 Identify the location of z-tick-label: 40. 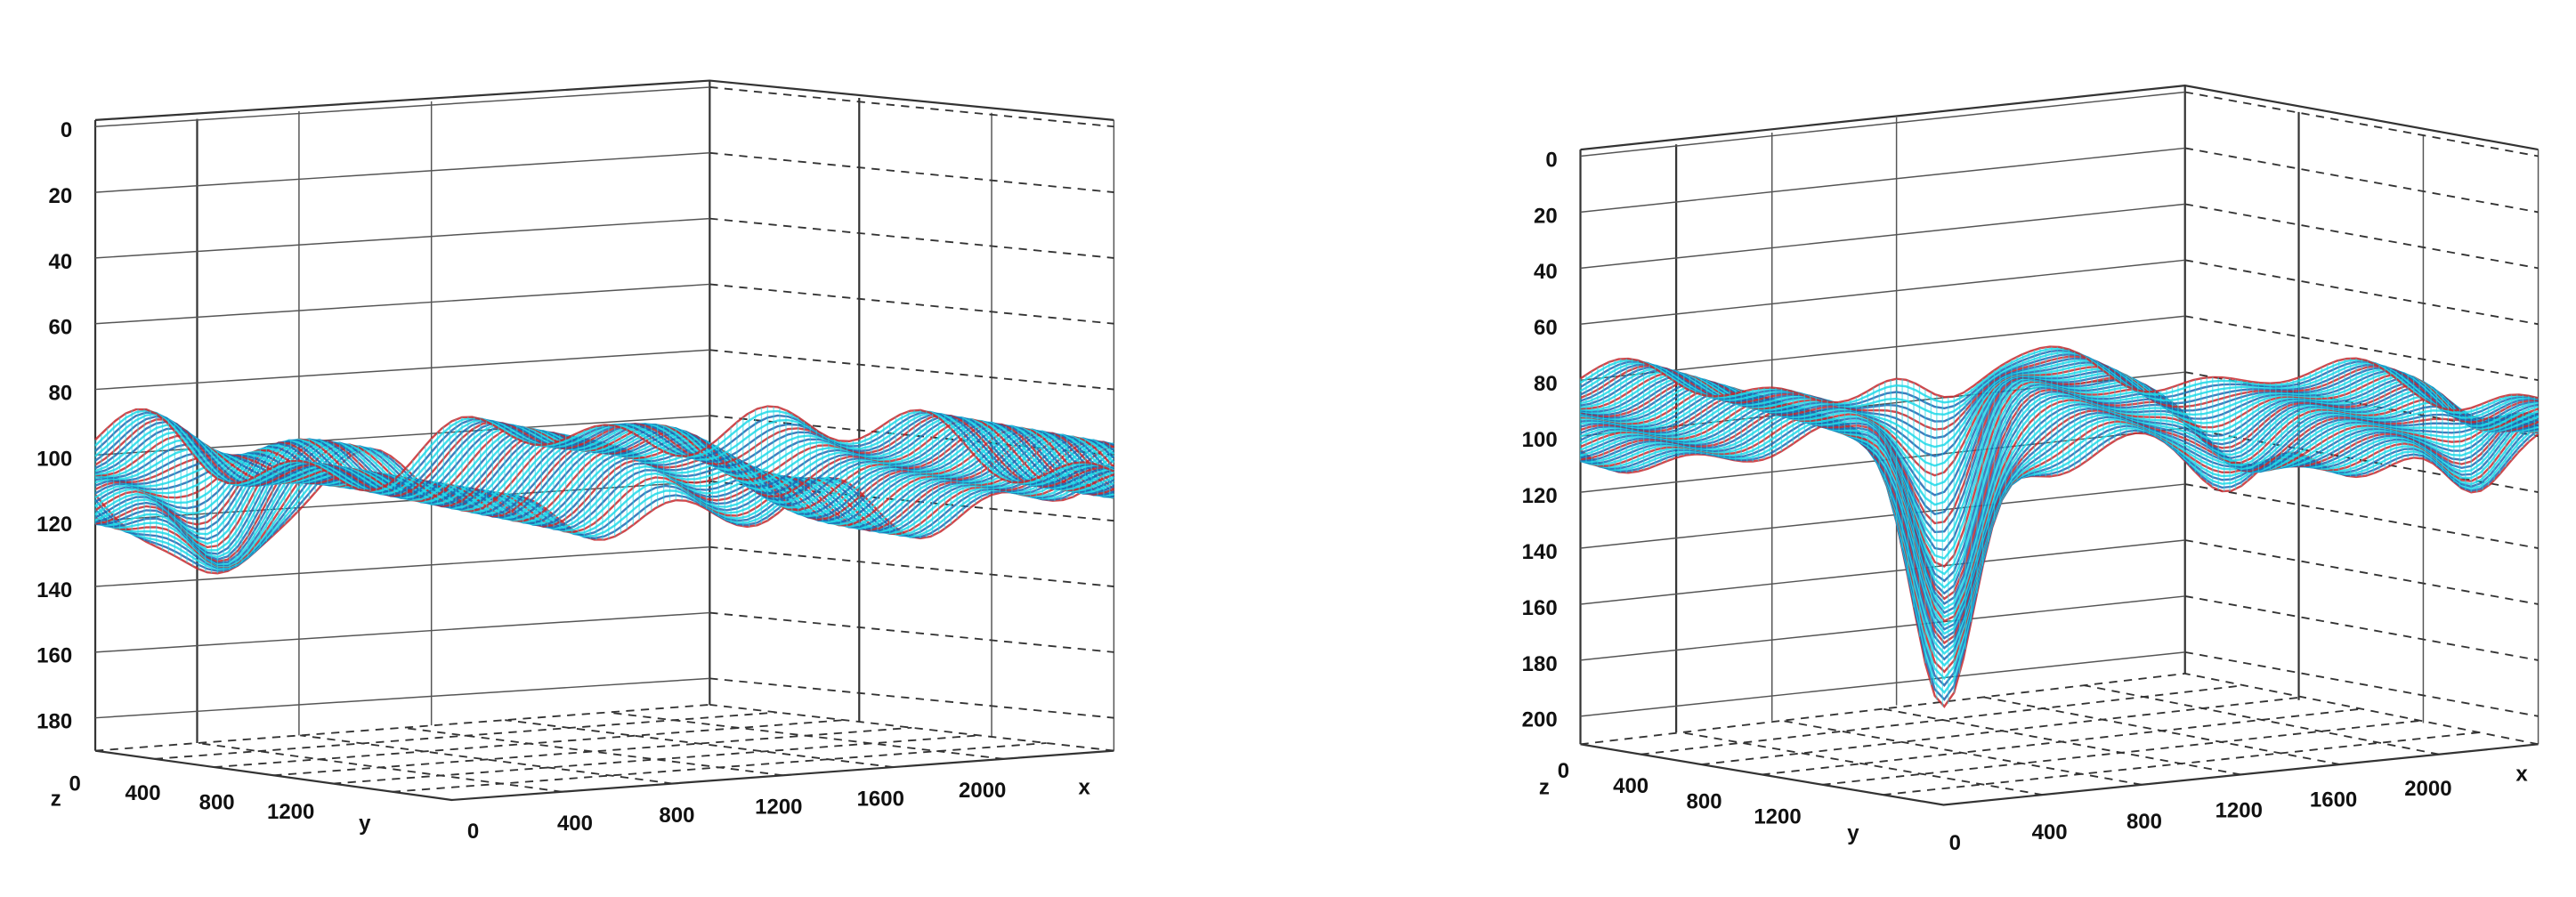
(61, 262).